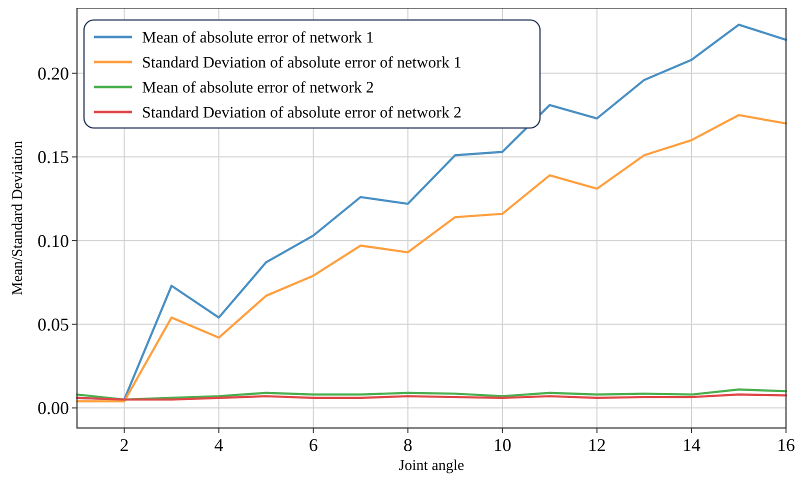 The height and width of the screenshot is (480, 808). What do you see at coordinates (258, 88) in the screenshot?
I see `legend-label: Mean of absolute error of network 2` at bounding box center [258, 88].